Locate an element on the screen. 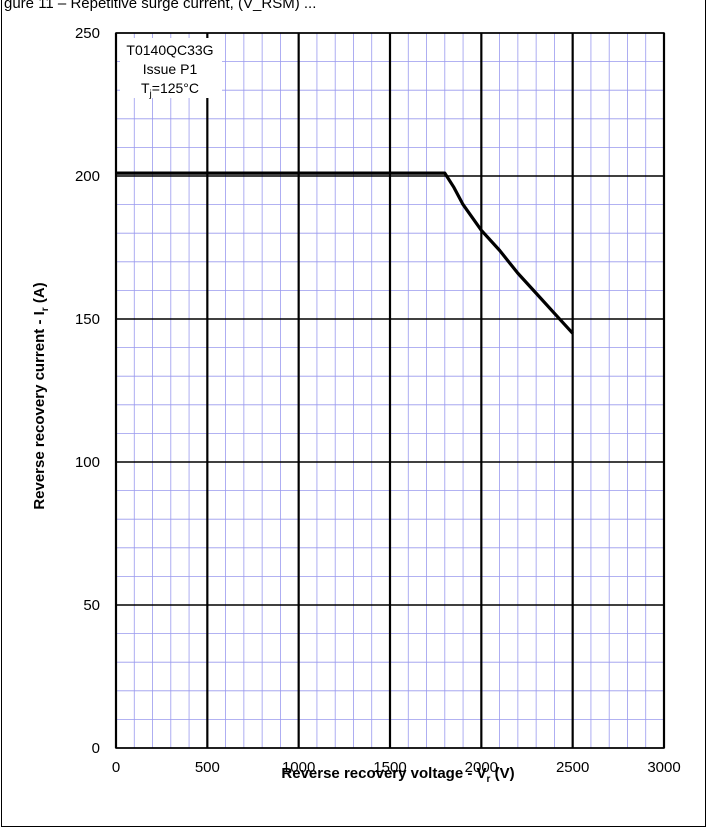  y-tick-label: 100 is located at coordinates (87, 462).